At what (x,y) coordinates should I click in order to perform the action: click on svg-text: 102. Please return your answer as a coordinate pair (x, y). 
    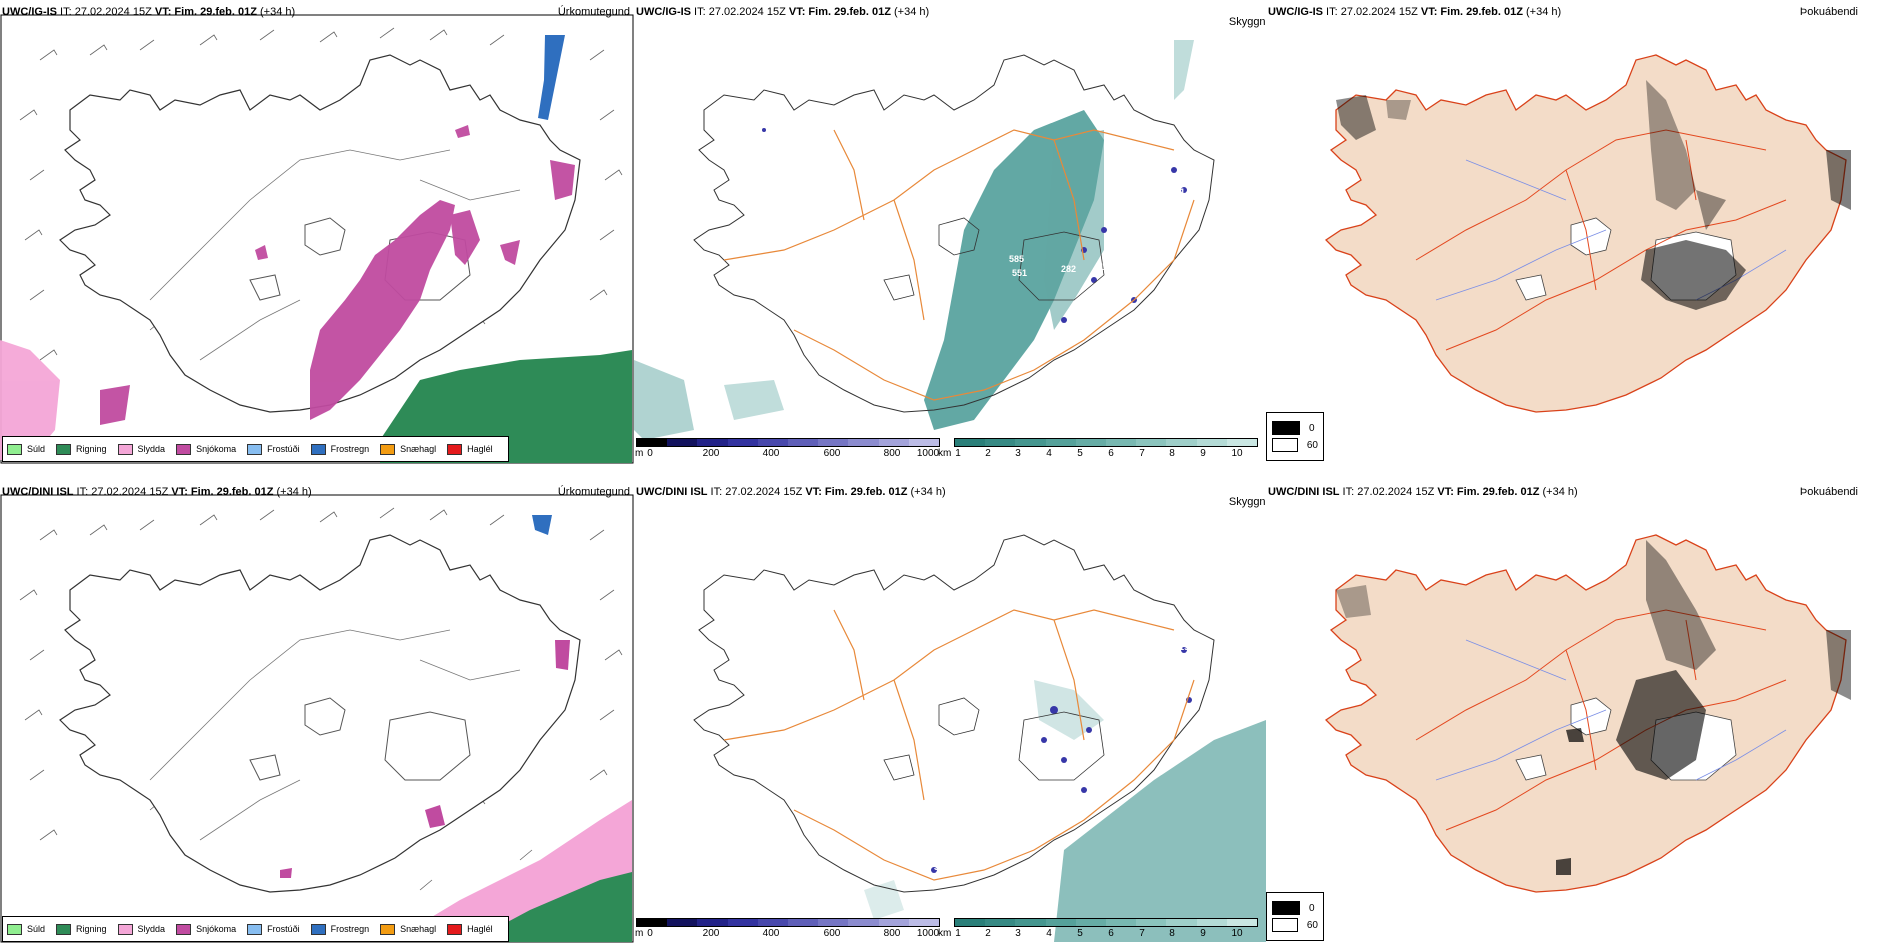
    Looking at the image, I should click on (1071, 819).